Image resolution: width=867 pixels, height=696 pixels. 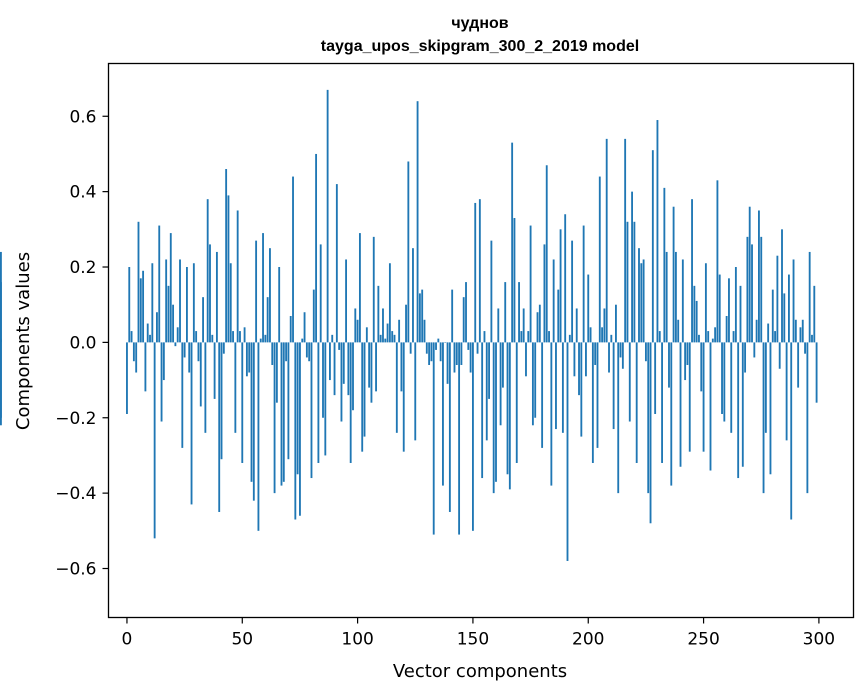 I want to click on x-tick-label: 250, so click(x=703, y=640).